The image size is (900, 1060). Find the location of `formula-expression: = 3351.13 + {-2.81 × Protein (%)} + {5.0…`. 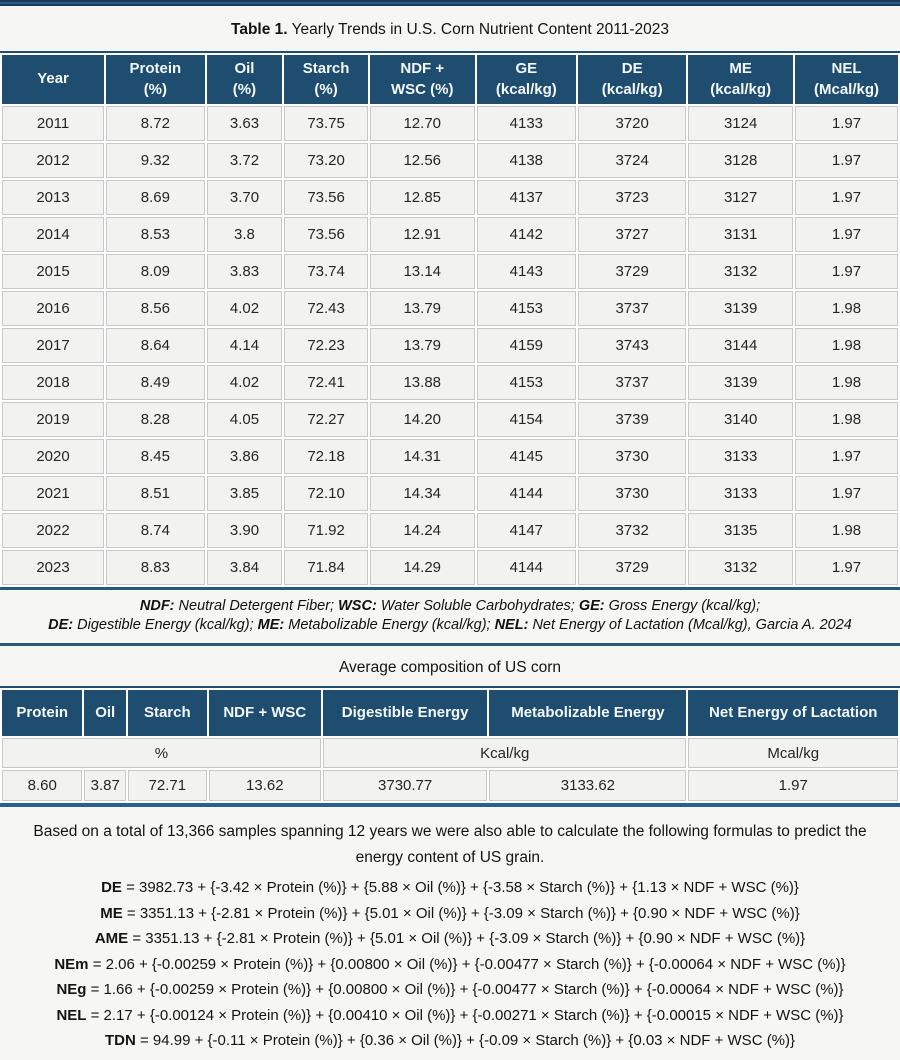

formula-expression: = 3351.13 + {-2.81 × Protein (%)} + {5.0… is located at coordinates (461, 913).